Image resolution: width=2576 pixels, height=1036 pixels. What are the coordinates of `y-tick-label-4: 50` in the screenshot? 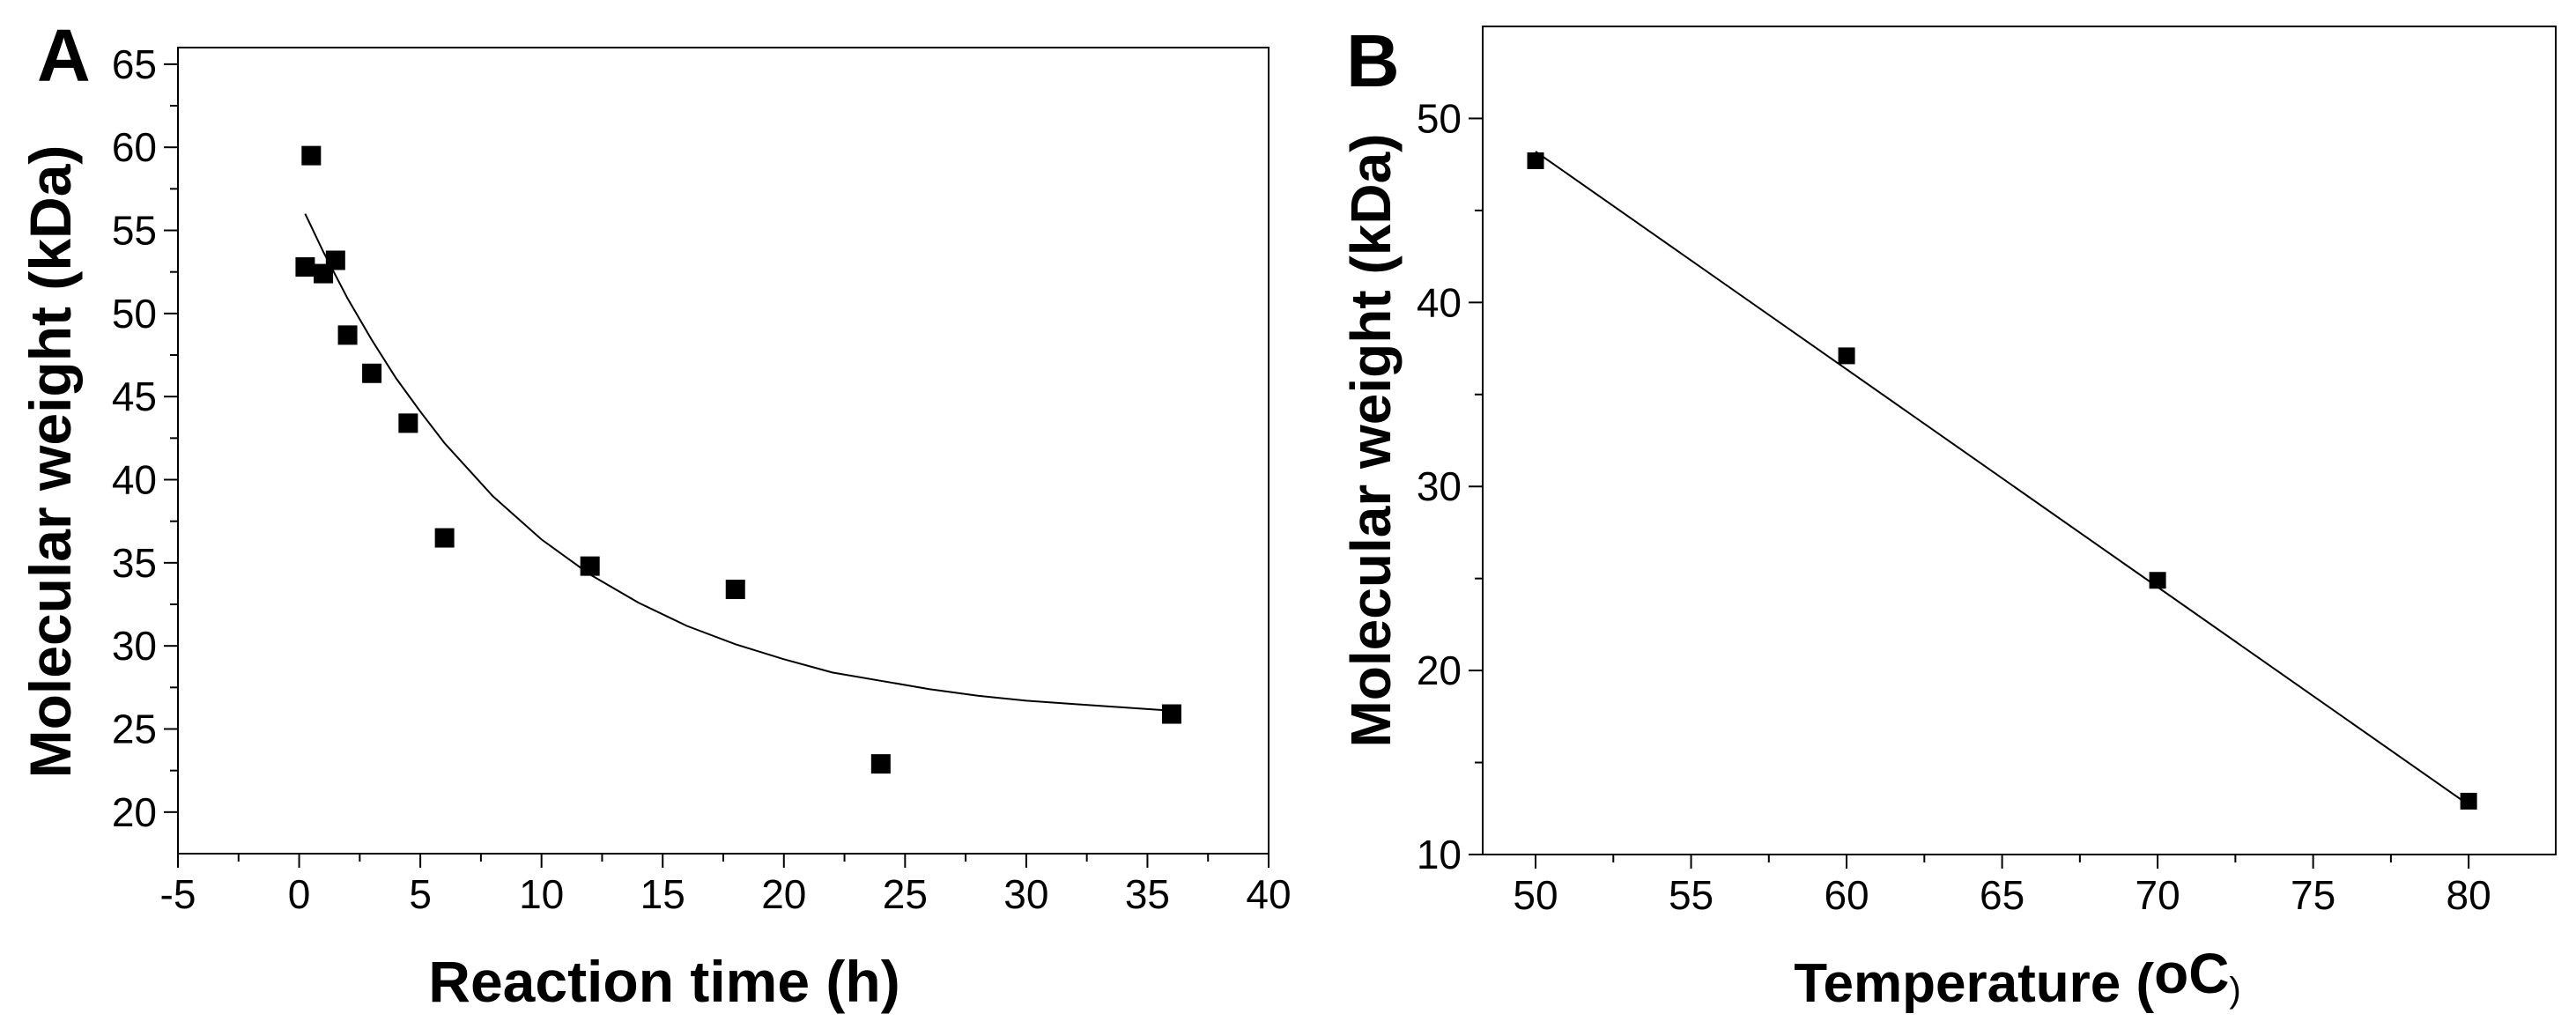 It's located at (1439, 118).